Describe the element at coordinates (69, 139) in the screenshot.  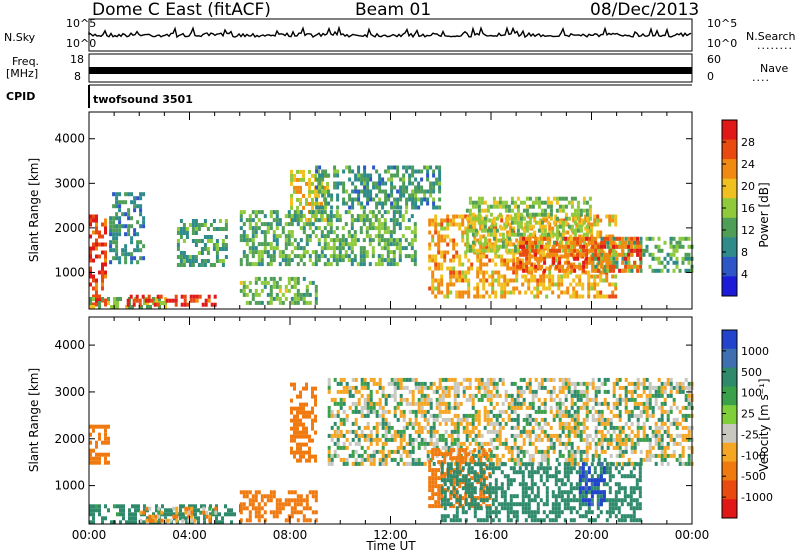
I see `power-ytick-label: 4000` at that location.